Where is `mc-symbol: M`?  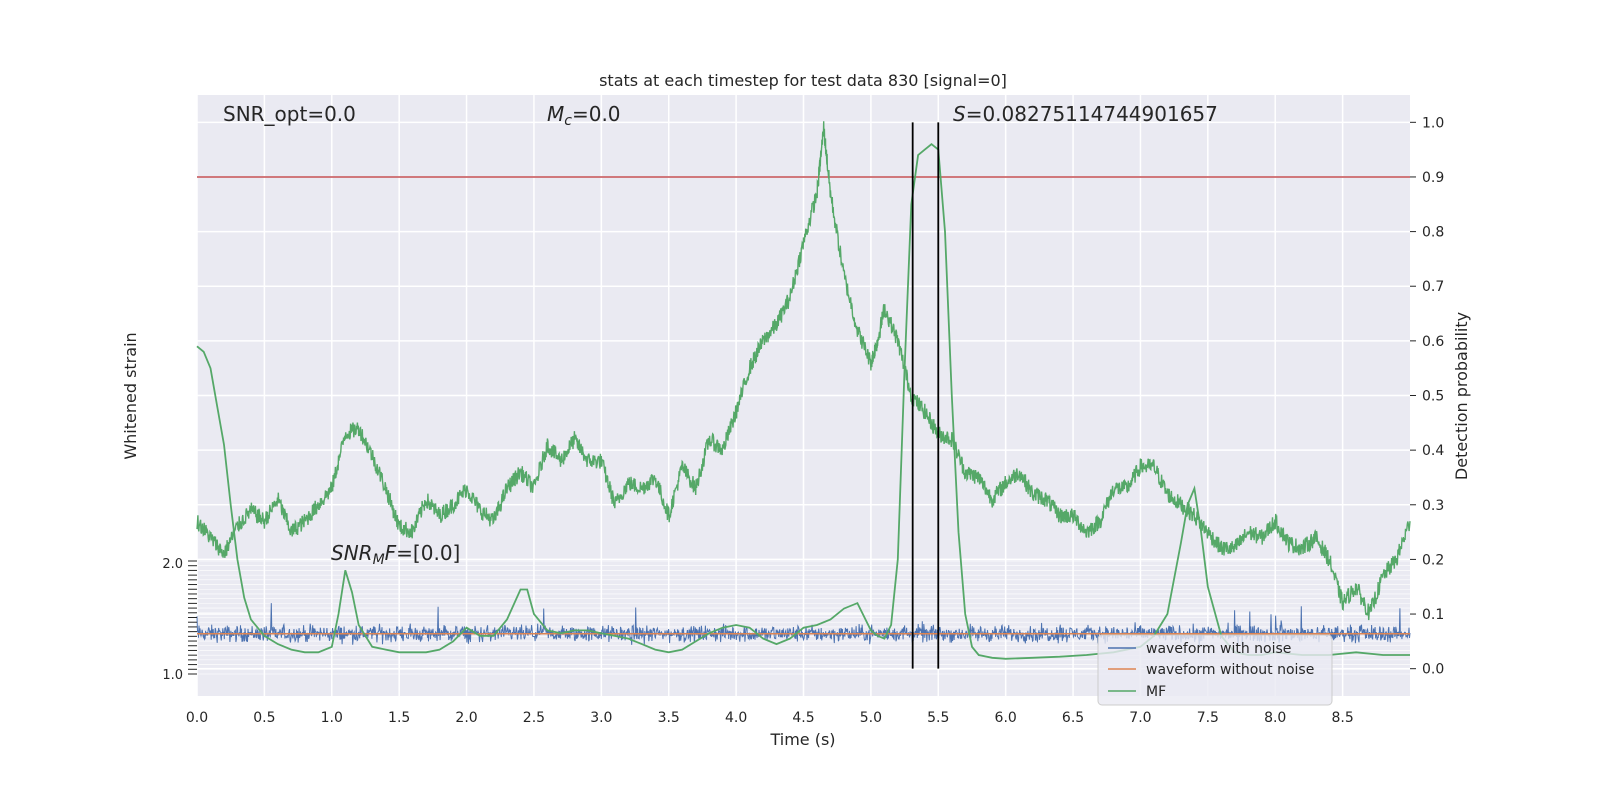
mc-symbol: M is located at coordinates (555, 114).